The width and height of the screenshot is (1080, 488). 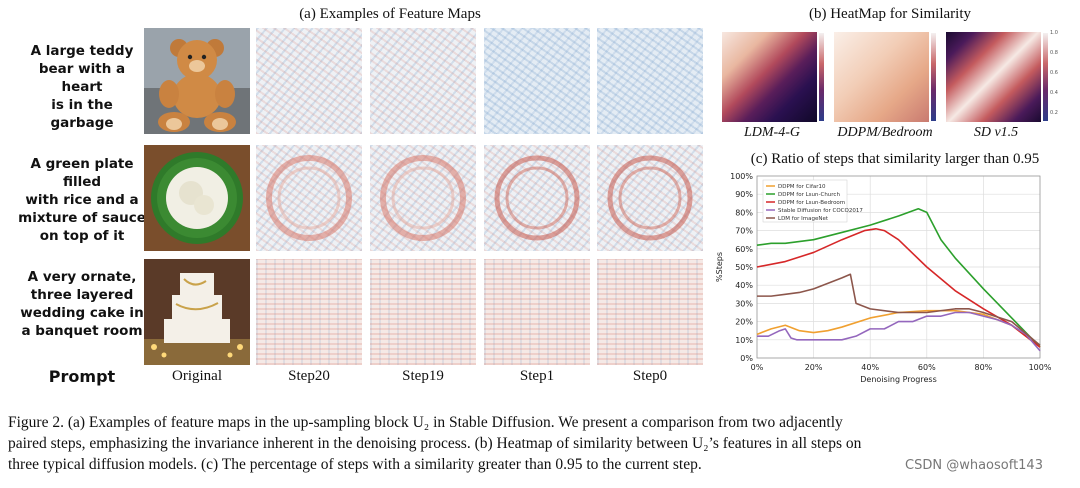 I want to click on feature-map-teddy-step19, so click(x=423, y=81).